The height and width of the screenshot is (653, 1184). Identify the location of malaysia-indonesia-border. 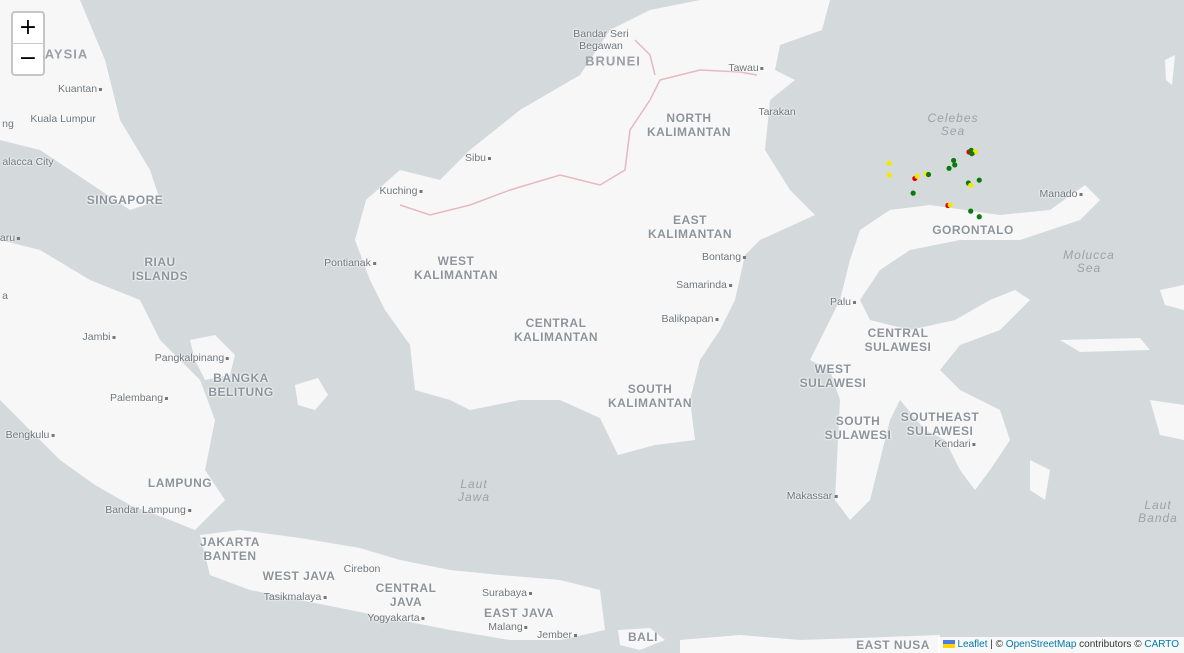
(578, 142).